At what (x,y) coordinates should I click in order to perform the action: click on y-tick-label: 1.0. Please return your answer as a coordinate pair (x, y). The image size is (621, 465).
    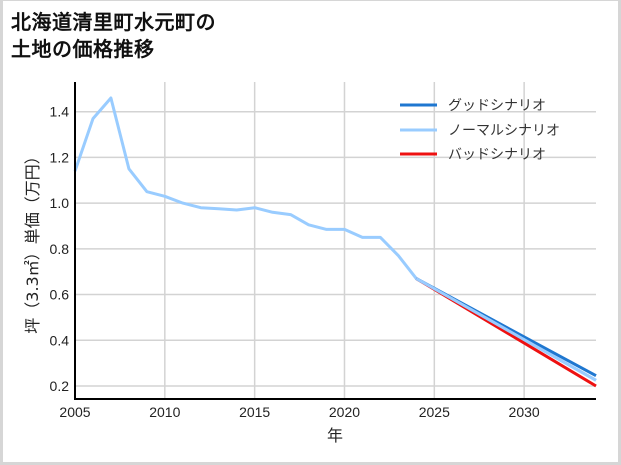
    Looking at the image, I should click on (60, 203).